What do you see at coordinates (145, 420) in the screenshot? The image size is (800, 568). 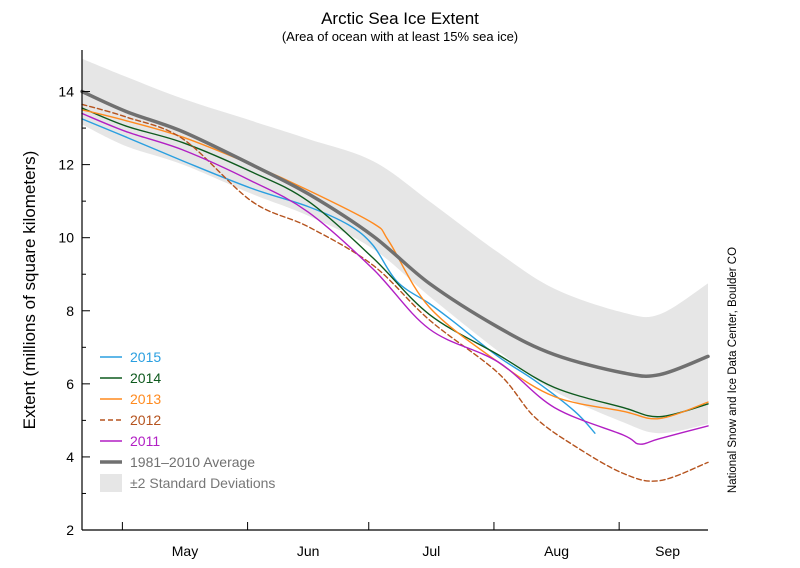 I see `legend-label-2012: 2012` at bounding box center [145, 420].